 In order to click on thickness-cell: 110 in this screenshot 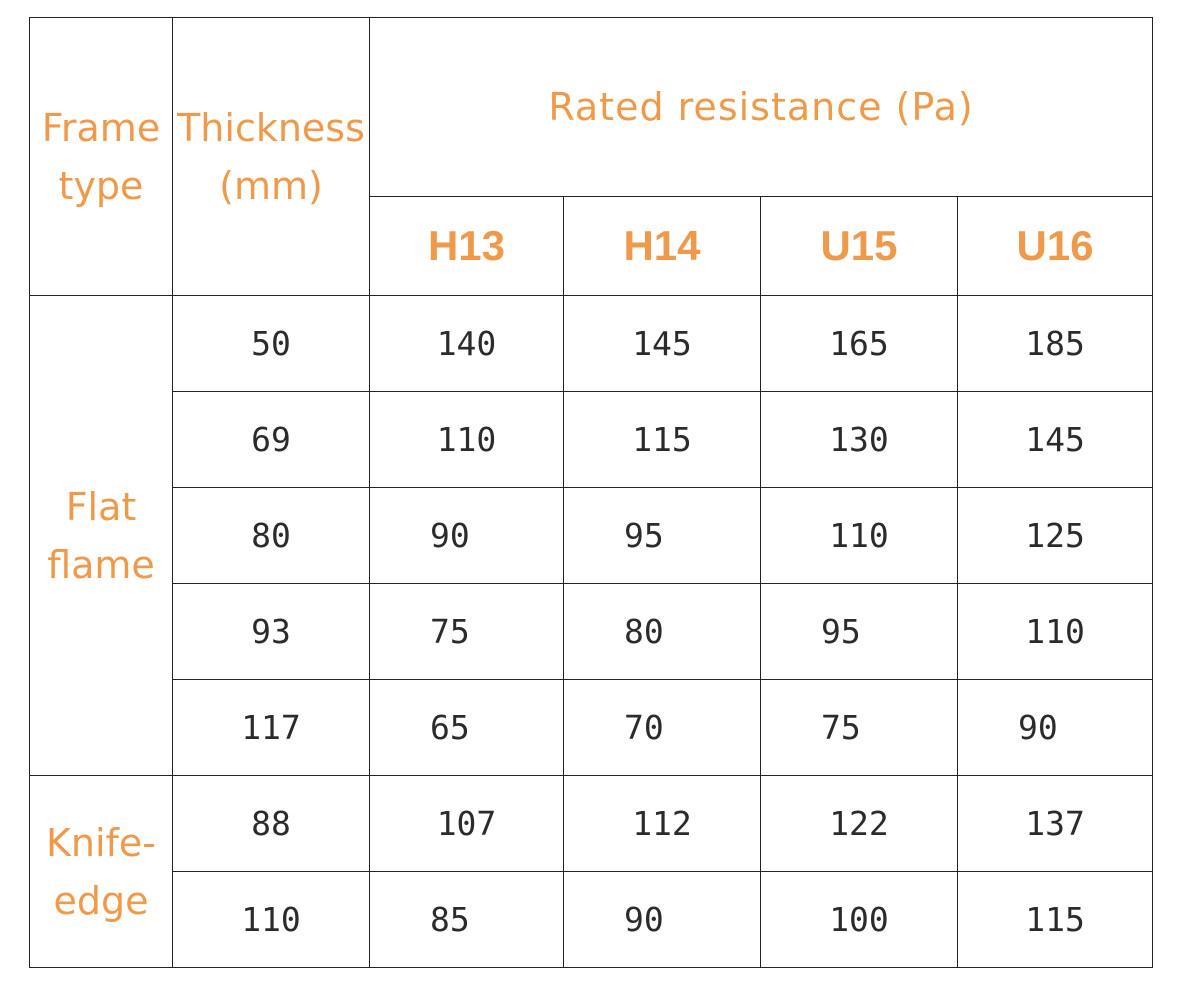, I will do `click(271, 919)`.